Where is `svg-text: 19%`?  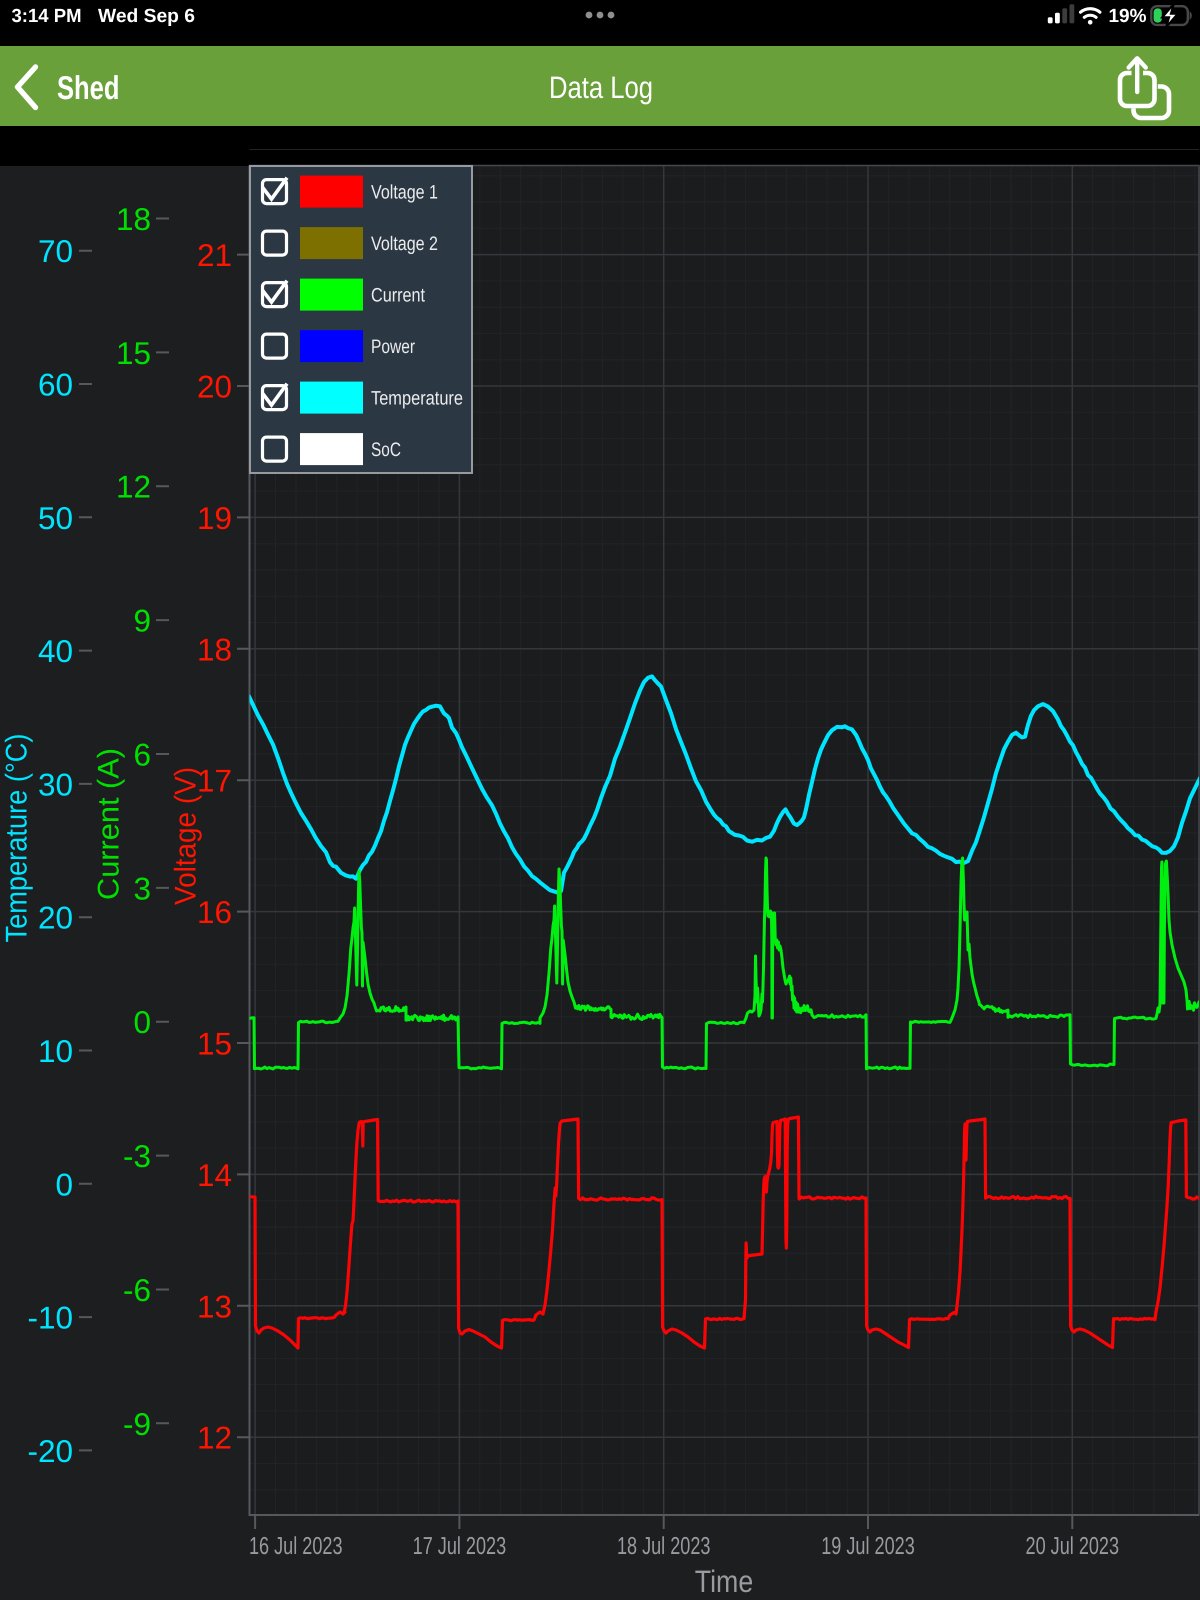
svg-text: 19% is located at coordinates (1128, 16).